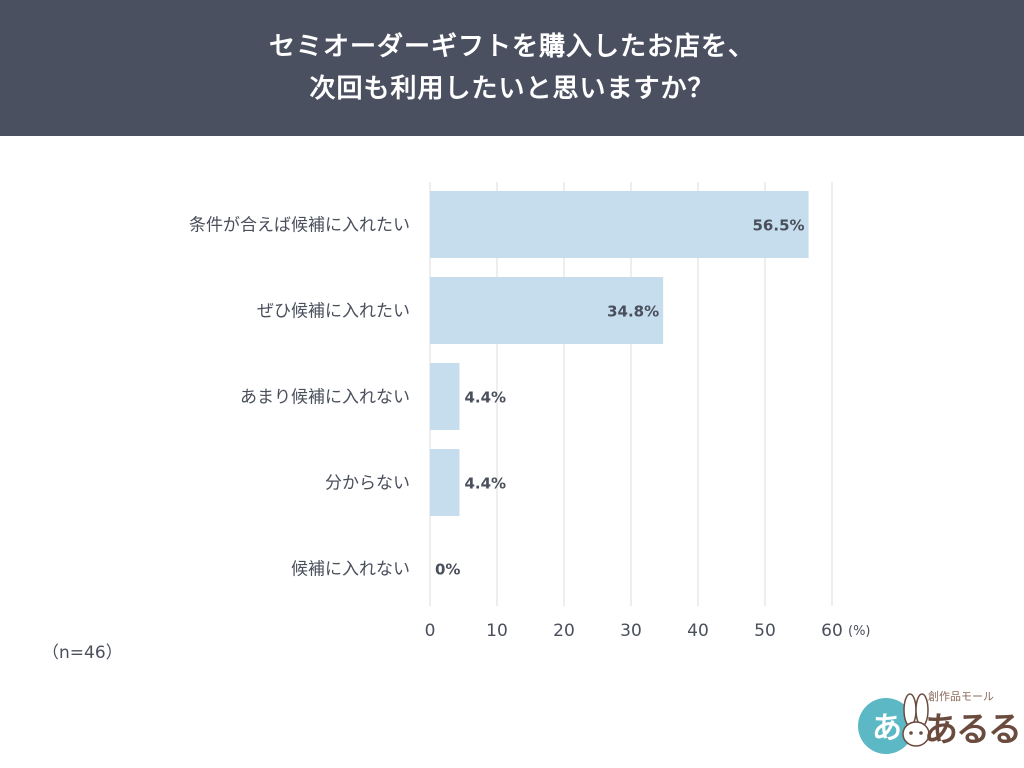 The width and height of the screenshot is (1024, 768). Describe the element at coordinates (859, 631) in the screenshot. I see `x-unit-label: (%)` at that location.